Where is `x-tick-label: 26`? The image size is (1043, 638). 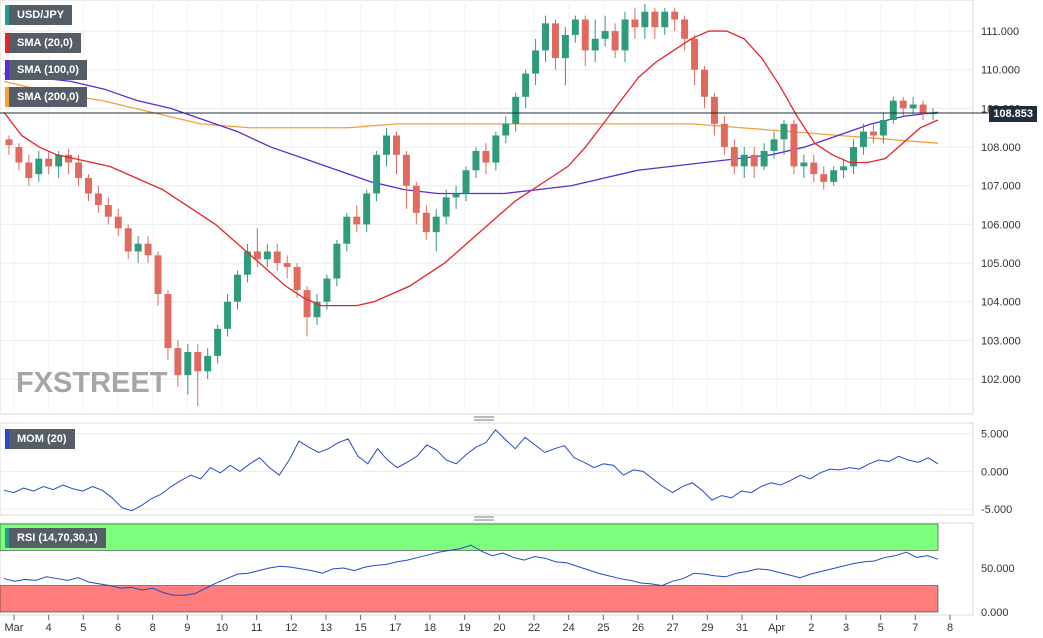
x-tick-label: 26 is located at coordinates (638, 628).